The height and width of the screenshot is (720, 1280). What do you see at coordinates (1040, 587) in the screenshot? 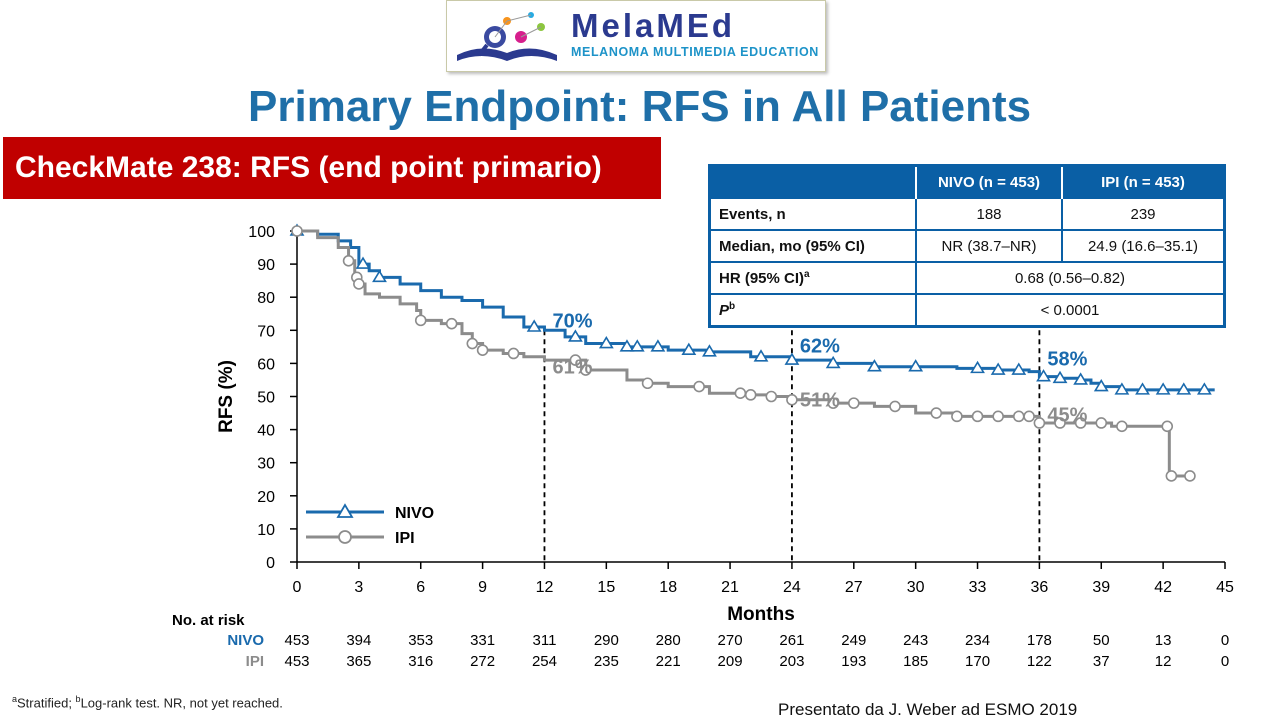
I see `x-tick-label: 36` at bounding box center [1040, 587].